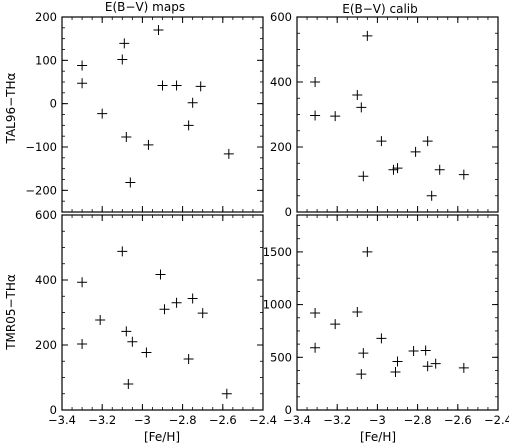  Describe the element at coordinates (53, 410) in the screenshot. I see `y-tick-label-tmr05-maps: 0` at that location.